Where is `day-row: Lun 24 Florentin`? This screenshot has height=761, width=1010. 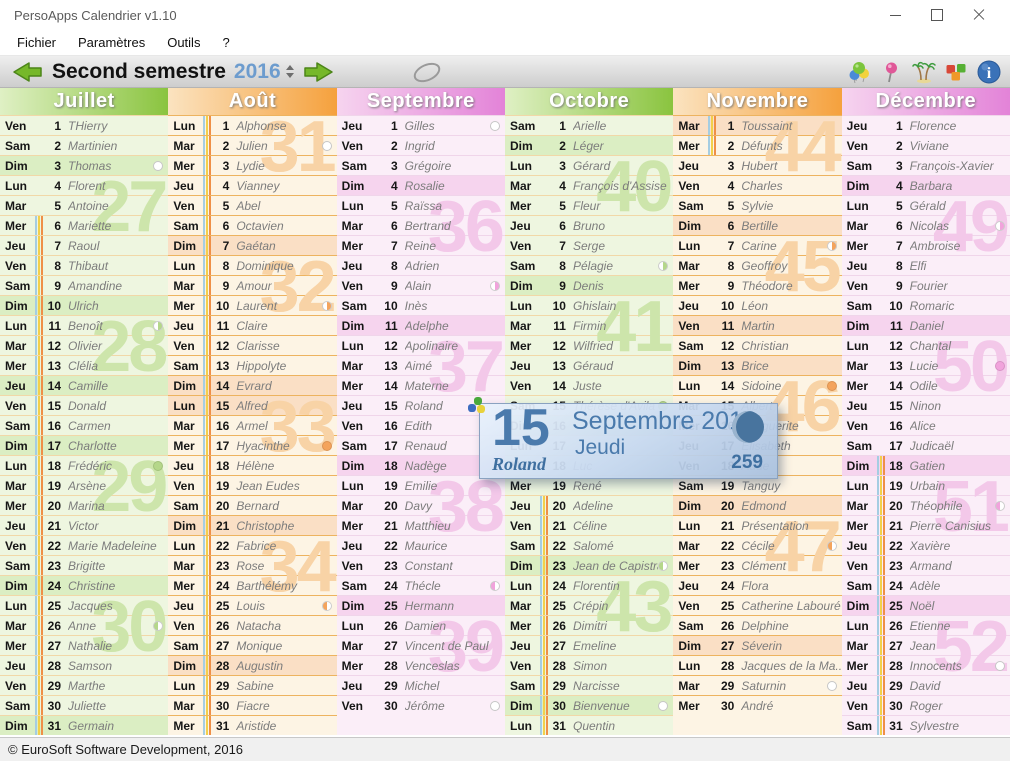 day-row: Lun 24 Florentin is located at coordinates (589, 585).